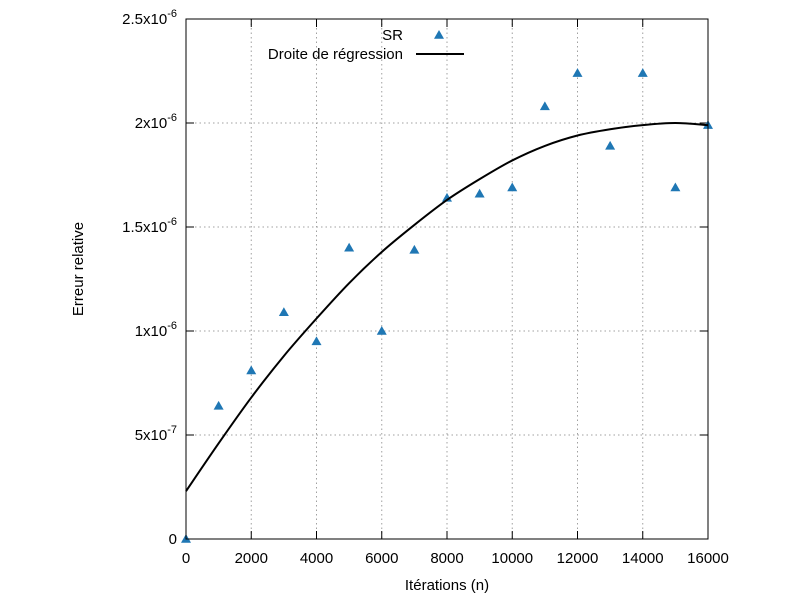 This screenshot has width=800, height=600. I want to click on x-tick-label: 8000, so click(446, 558).